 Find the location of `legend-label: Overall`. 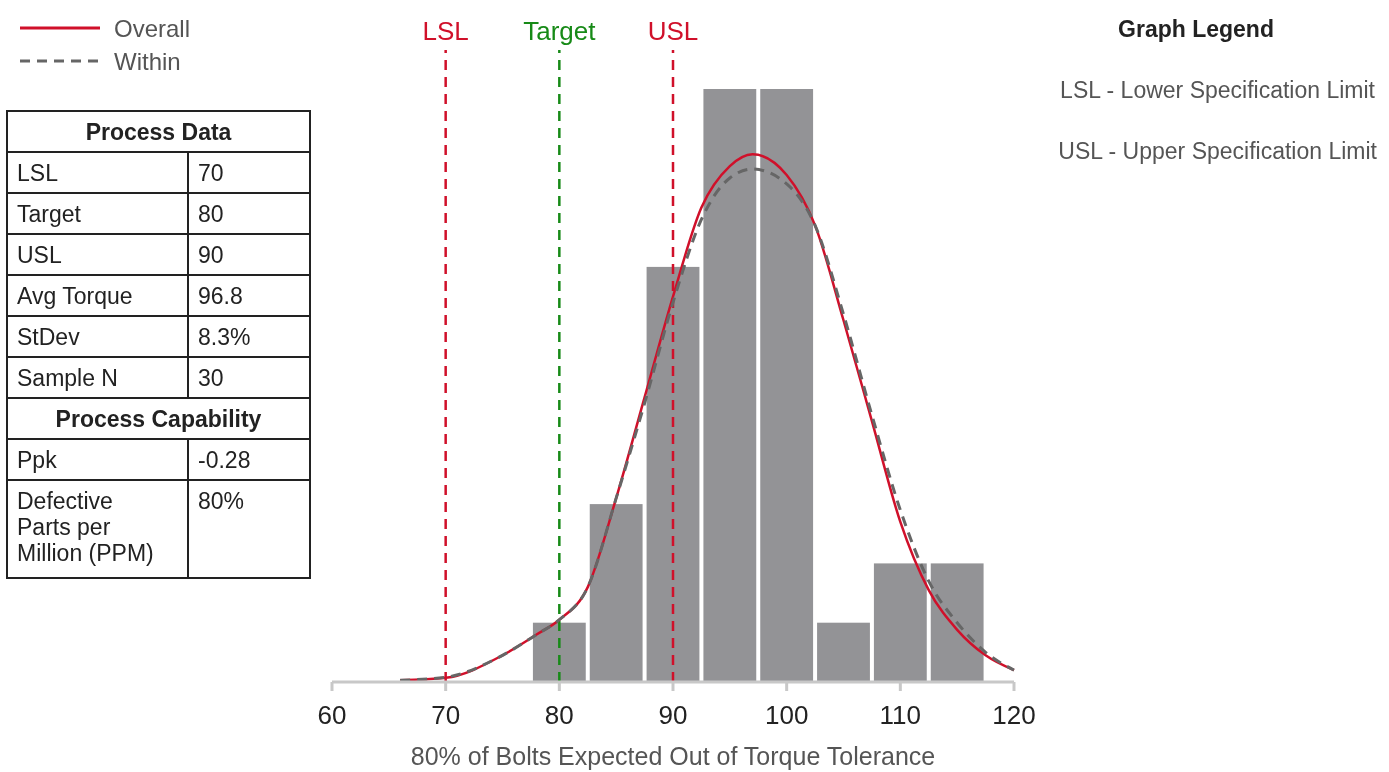

legend-label: Overall is located at coordinates (152, 28).